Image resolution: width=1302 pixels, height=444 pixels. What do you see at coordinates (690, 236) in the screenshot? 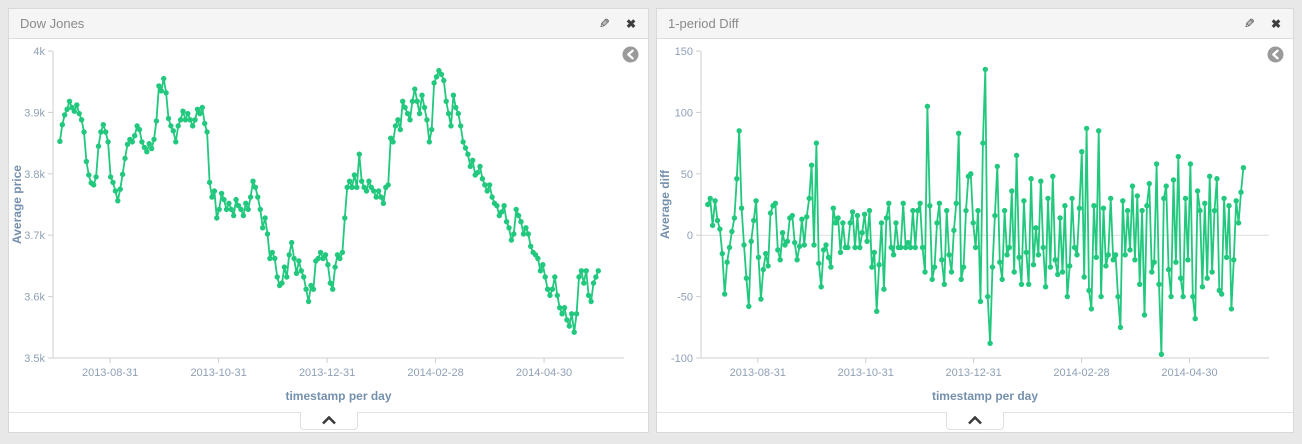
I see `svg-text: 0` at bounding box center [690, 236].